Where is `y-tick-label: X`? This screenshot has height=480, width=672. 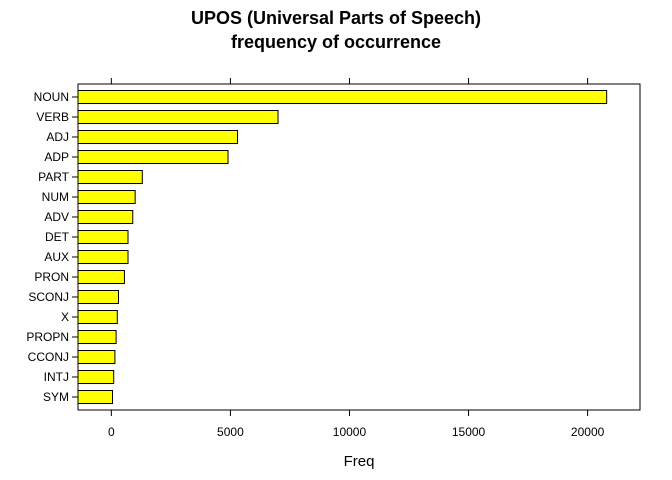
y-tick-label: X is located at coordinates (65, 317).